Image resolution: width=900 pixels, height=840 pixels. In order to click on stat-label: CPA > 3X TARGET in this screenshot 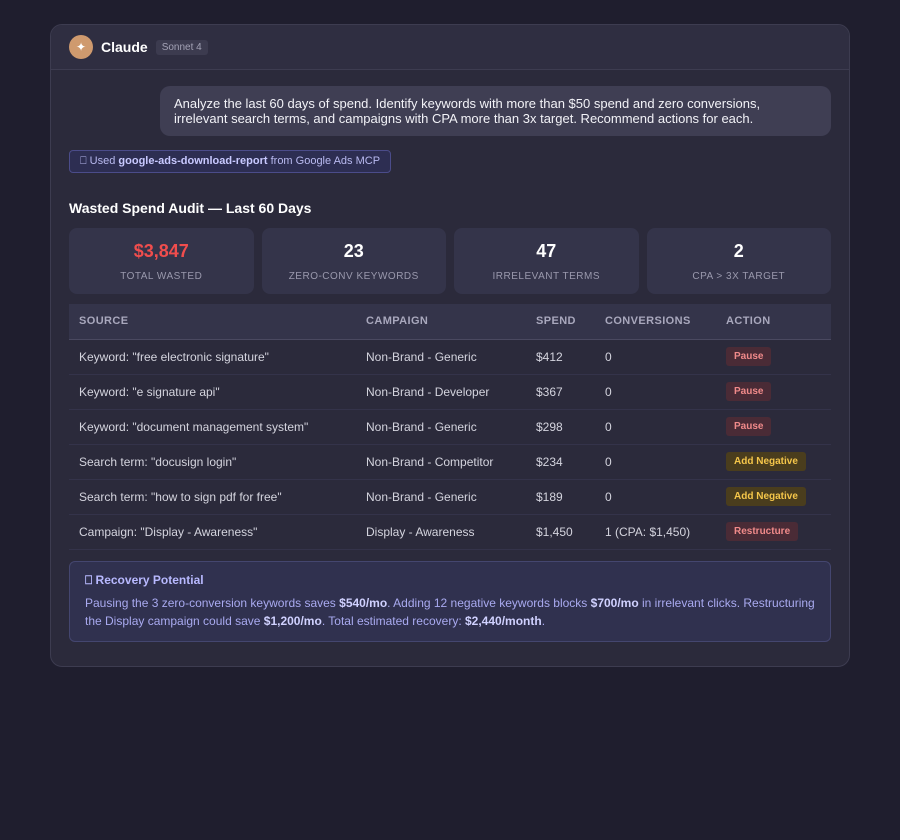, I will do `click(739, 276)`.